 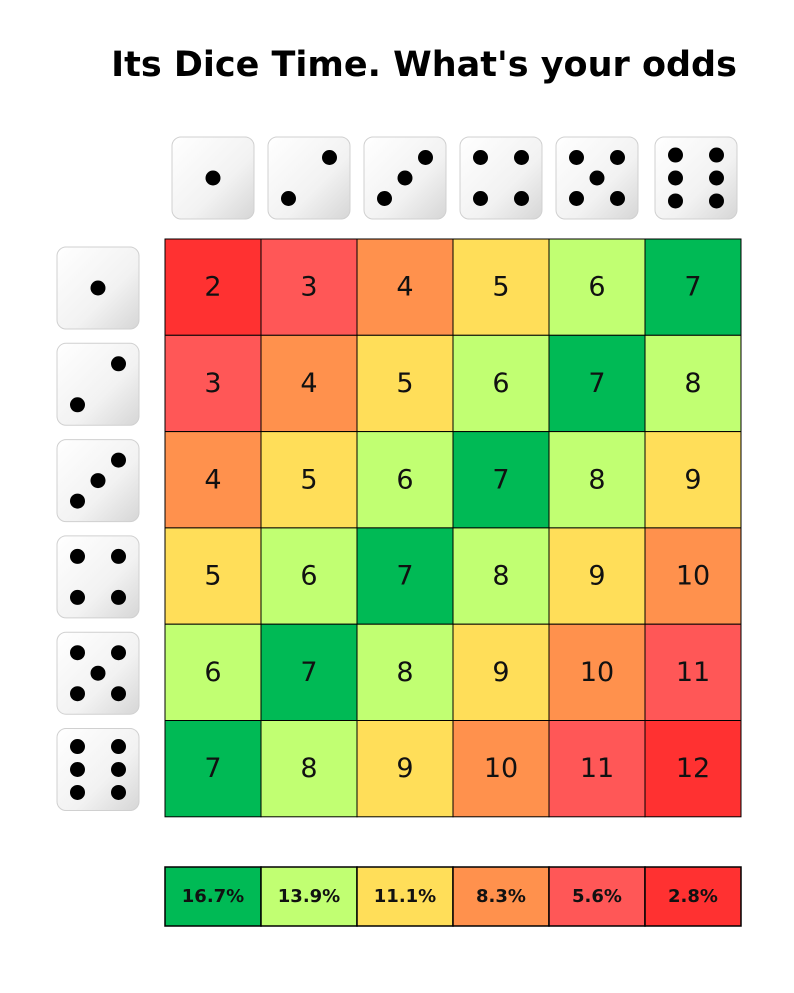 What do you see at coordinates (212, 287) in the screenshot?
I see `cell-value: 2` at bounding box center [212, 287].